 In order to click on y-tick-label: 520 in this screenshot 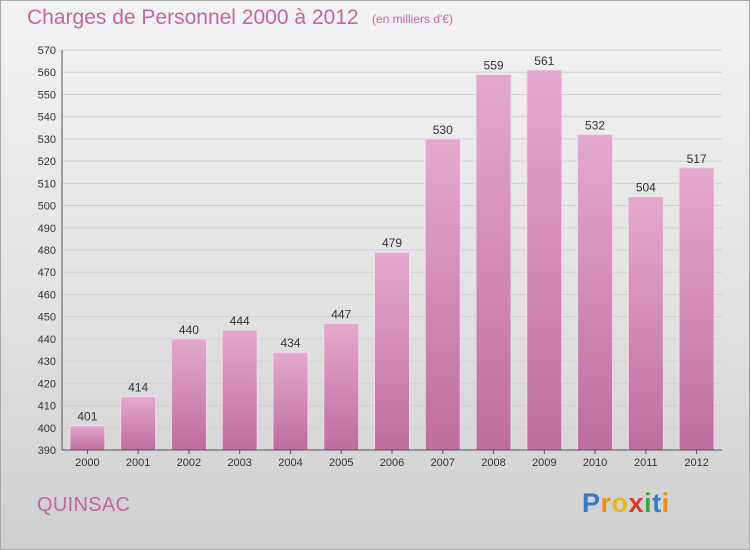, I will do `click(47, 162)`.